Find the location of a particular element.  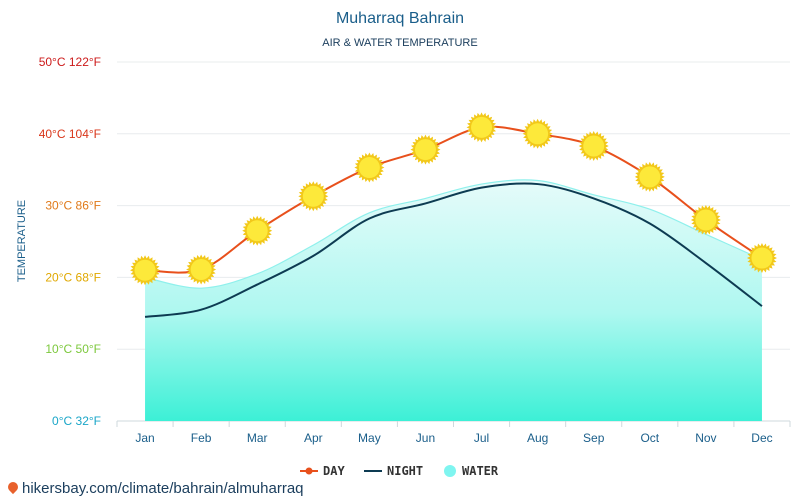

x-tick-label: Nov is located at coordinates (705, 438).